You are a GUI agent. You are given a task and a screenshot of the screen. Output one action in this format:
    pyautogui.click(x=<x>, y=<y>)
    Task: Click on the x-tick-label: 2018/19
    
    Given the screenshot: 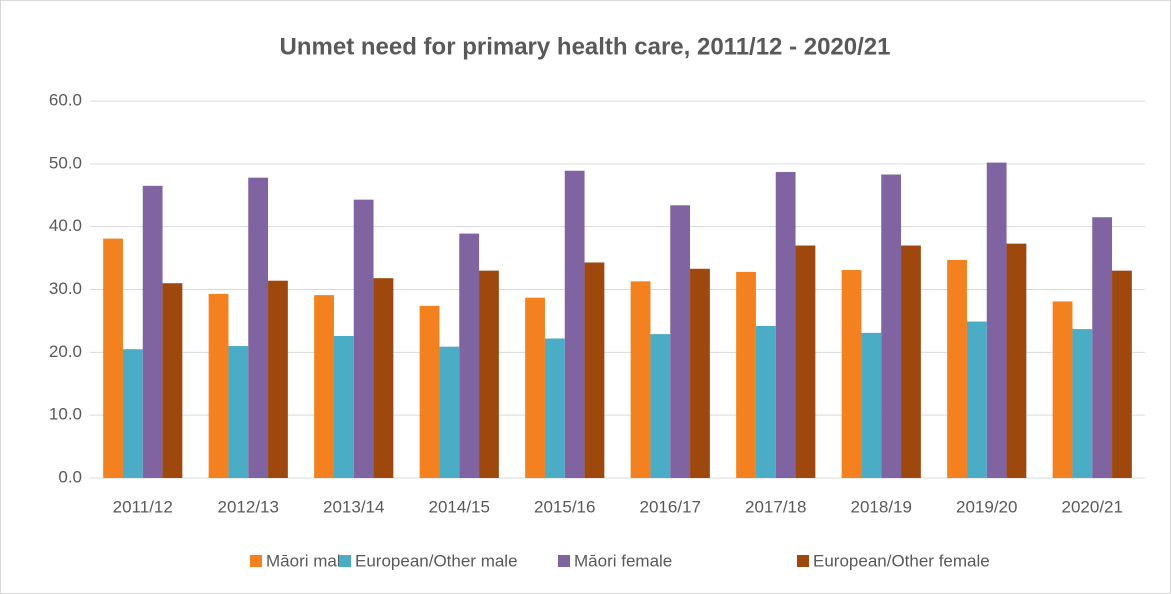 What is the action you would take?
    pyautogui.click(x=881, y=506)
    